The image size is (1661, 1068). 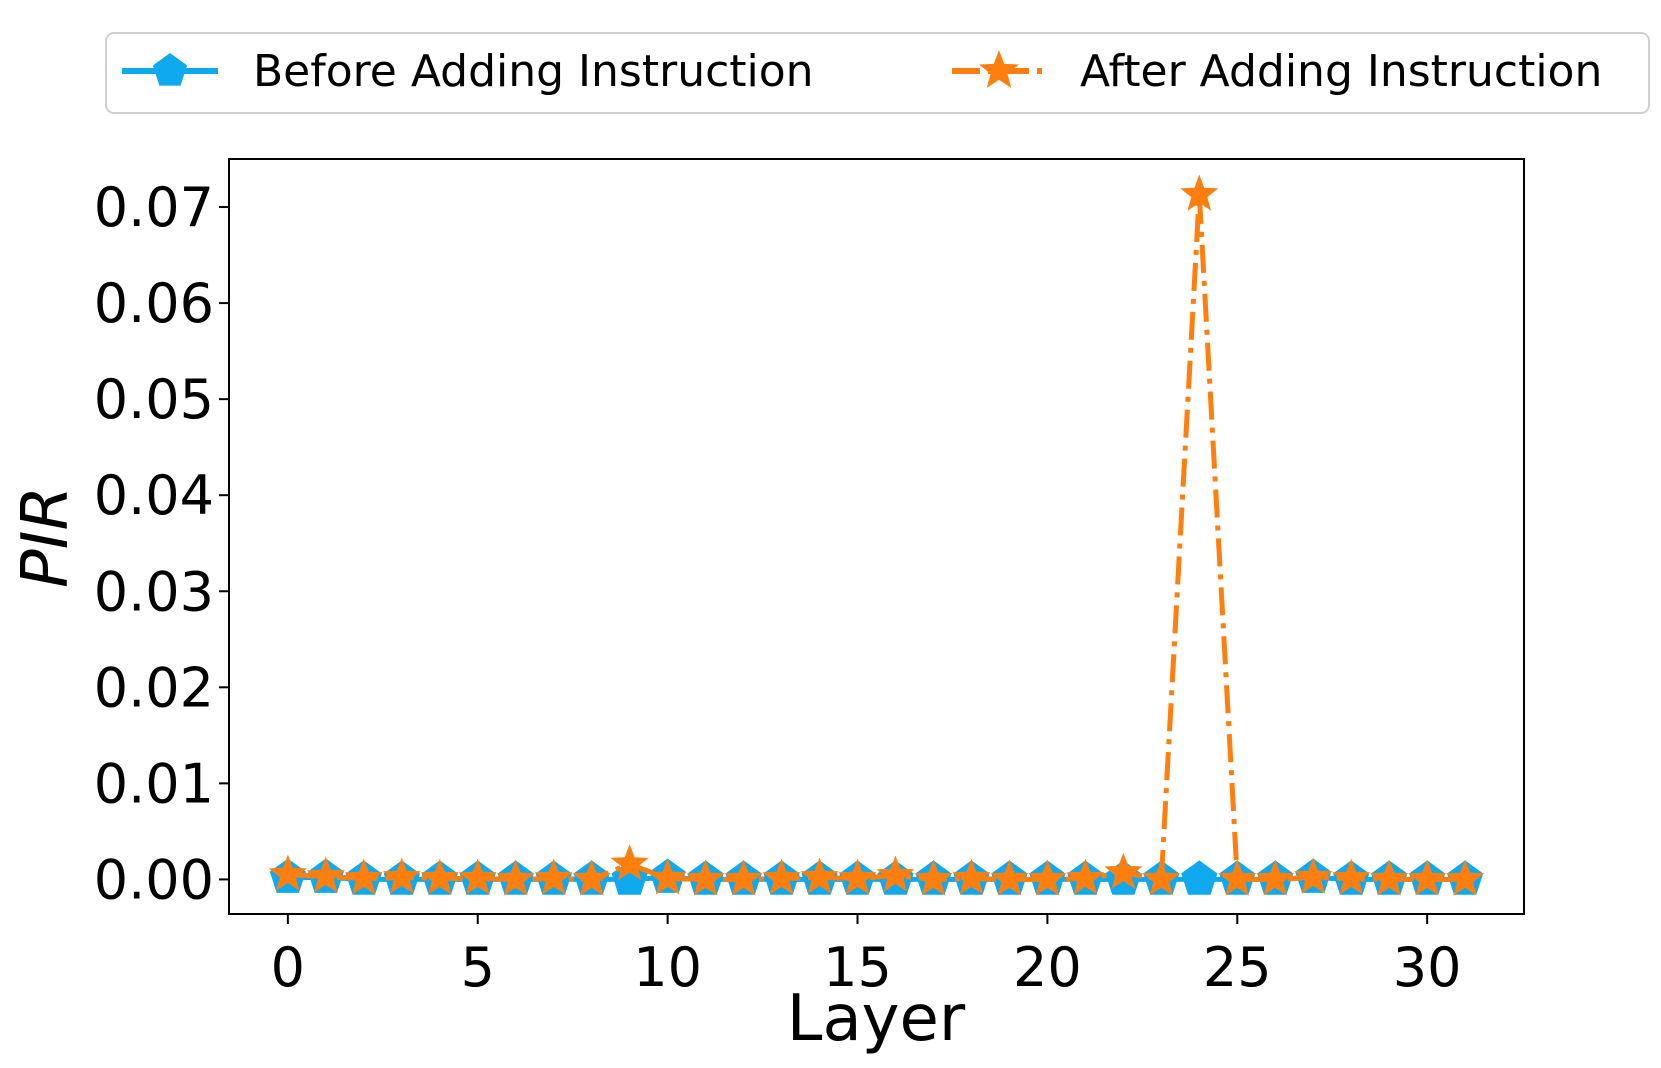 I want to click on y-tick-label: 0.05, so click(x=154, y=399).